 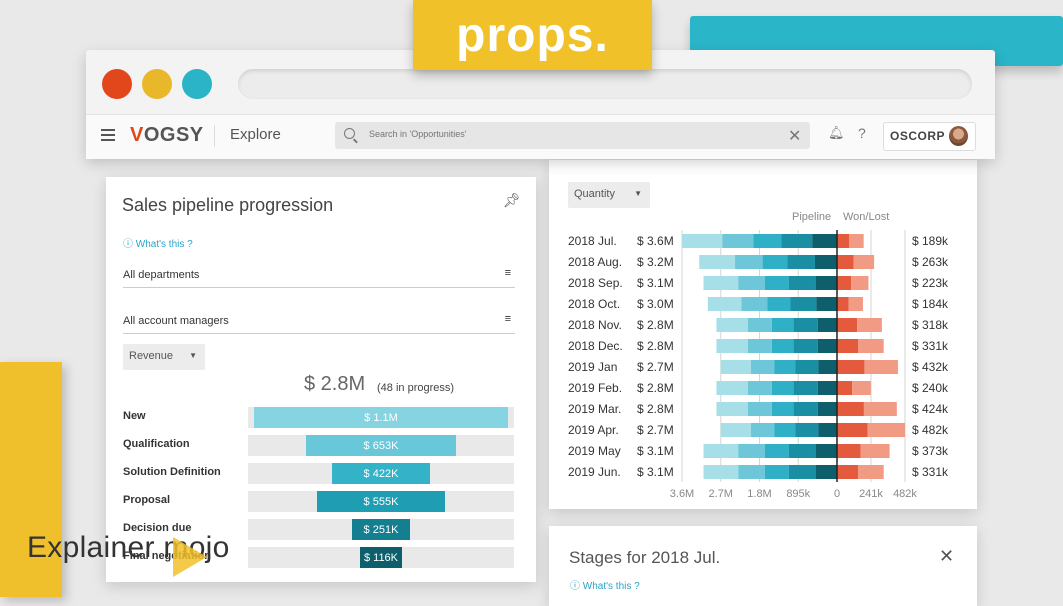 I want to click on search-bar: ✕, so click(x=572, y=135).